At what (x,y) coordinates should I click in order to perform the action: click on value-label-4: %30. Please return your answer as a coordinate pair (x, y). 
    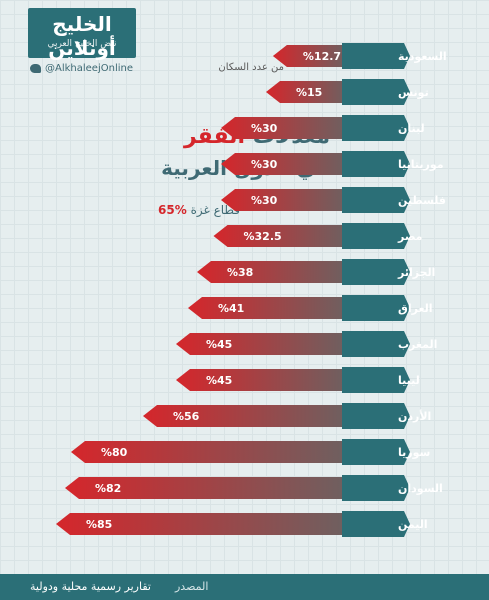
    Looking at the image, I should click on (264, 200).